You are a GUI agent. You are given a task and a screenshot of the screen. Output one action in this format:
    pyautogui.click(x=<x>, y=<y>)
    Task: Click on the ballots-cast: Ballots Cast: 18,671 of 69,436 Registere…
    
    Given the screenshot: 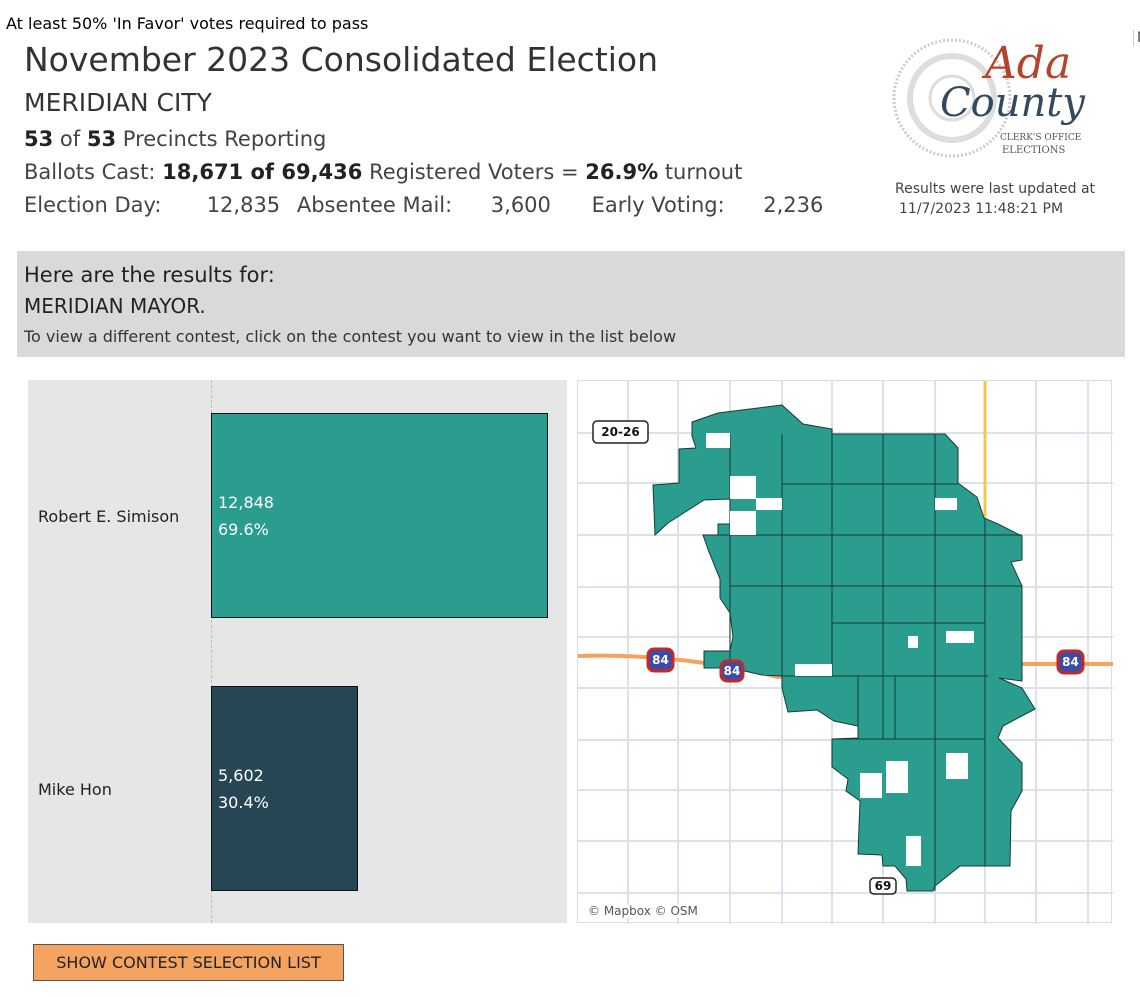 What is the action you would take?
    pyautogui.click(x=383, y=172)
    